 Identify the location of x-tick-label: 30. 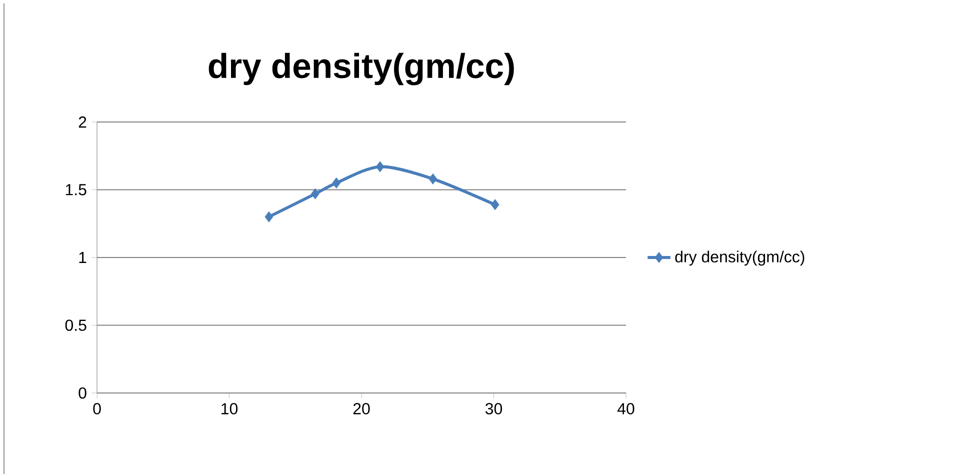
(493, 408).